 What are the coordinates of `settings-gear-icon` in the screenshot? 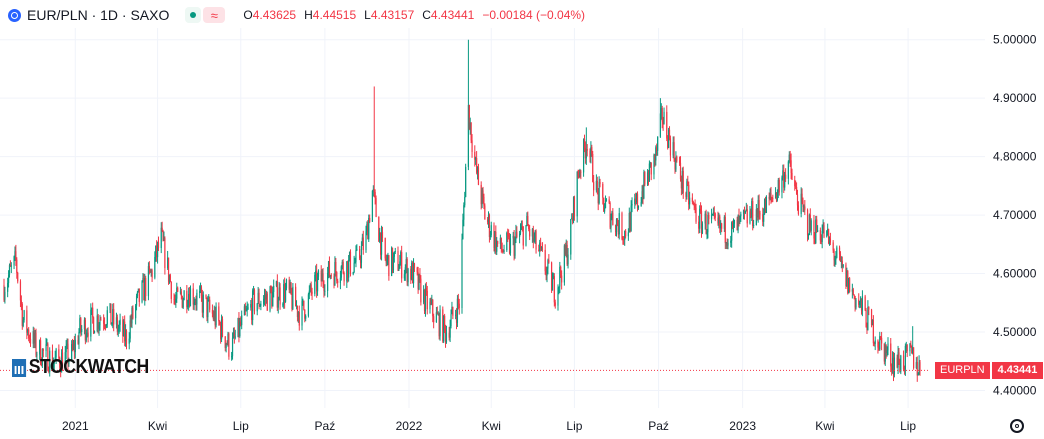 It's located at (1017, 426).